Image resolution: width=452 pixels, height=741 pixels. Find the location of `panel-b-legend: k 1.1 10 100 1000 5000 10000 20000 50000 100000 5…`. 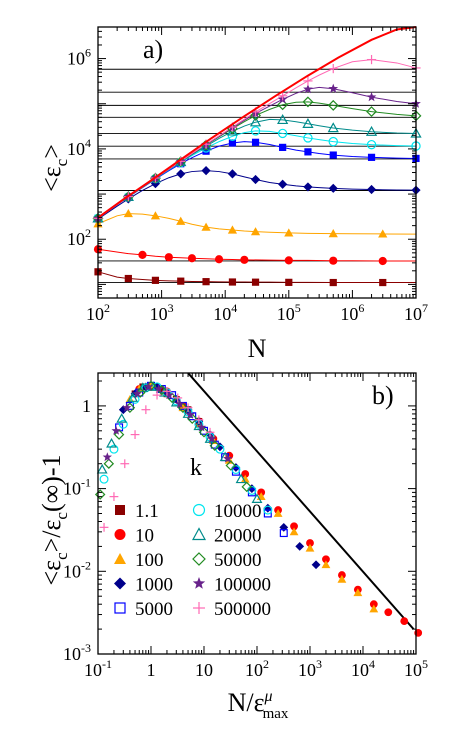

panel-b-legend: k 1.1 10 100 1000 5000 10000 20000 50000 100000 5… is located at coordinates (192, 537).